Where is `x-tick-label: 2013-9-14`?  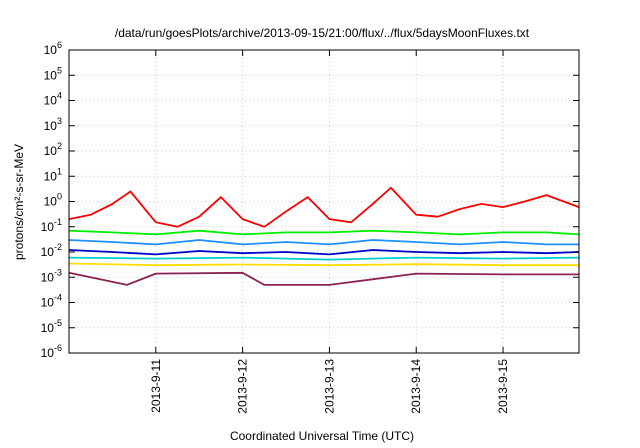
x-tick-label: 2013-9-14 is located at coordinates (416, 386).